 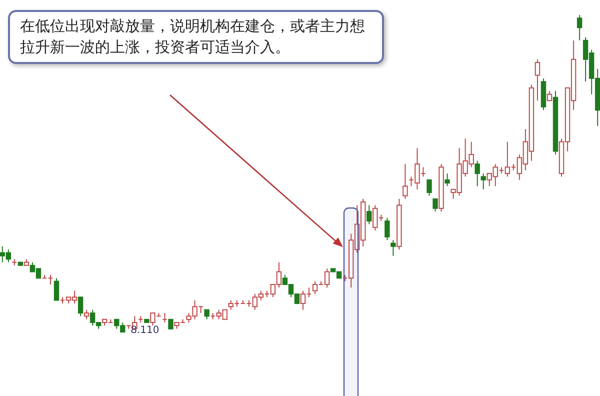 What do you see at coordinates (196, 37) in the screenshot?
I see `annotation: 在低位出现对敲放量，说明机构在建仓，或者主力想拉升新一波的上涨，投资者可适当介入。` at bounding box center [196, 37].